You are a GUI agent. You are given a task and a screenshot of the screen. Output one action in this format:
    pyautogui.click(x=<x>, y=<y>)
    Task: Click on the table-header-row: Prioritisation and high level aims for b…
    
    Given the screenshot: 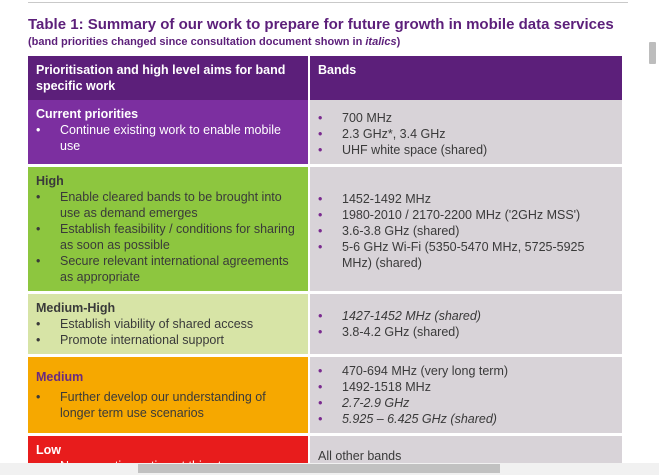 What is the action you would take?
    pyautogui.click(x=325, y=78)
    